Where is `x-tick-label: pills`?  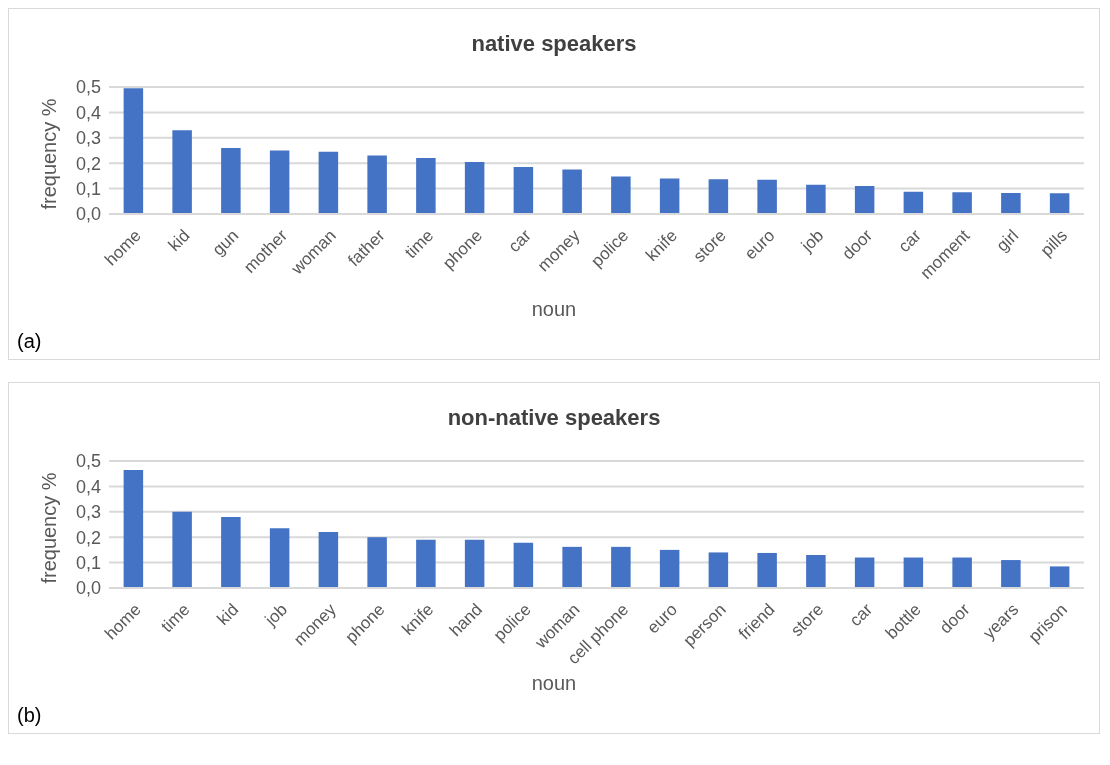
x-tick-label: pills is located at coordinates (1053, 243).